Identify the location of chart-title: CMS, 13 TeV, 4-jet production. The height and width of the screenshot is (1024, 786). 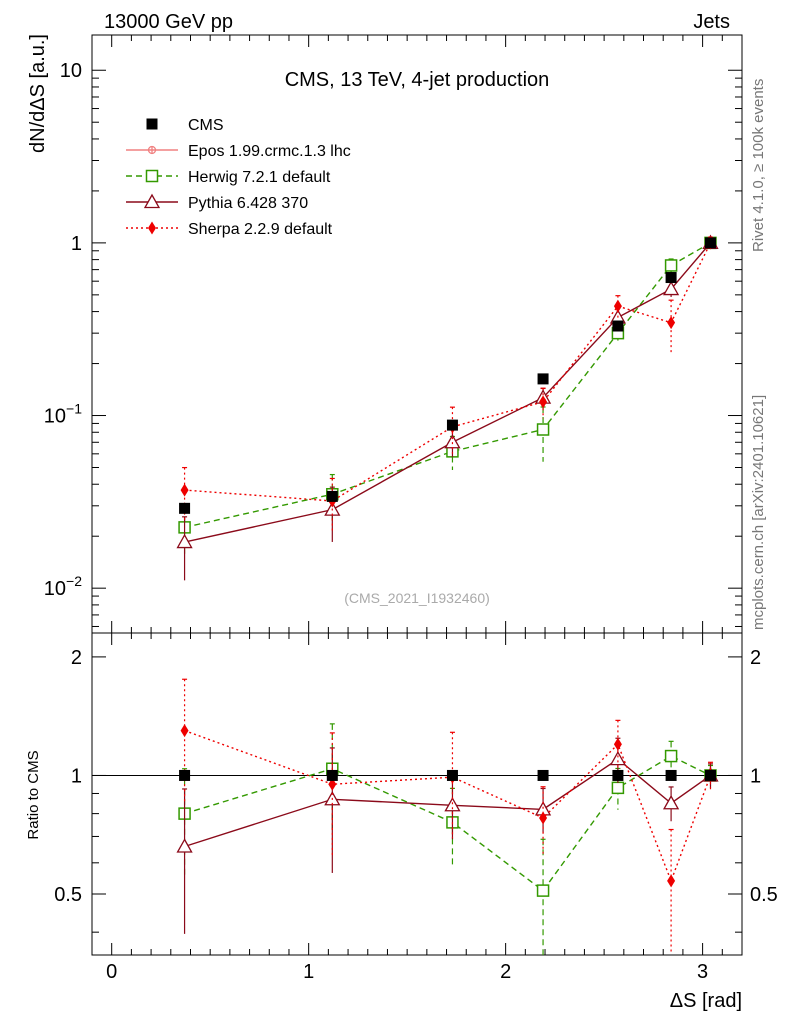
(417, 80).